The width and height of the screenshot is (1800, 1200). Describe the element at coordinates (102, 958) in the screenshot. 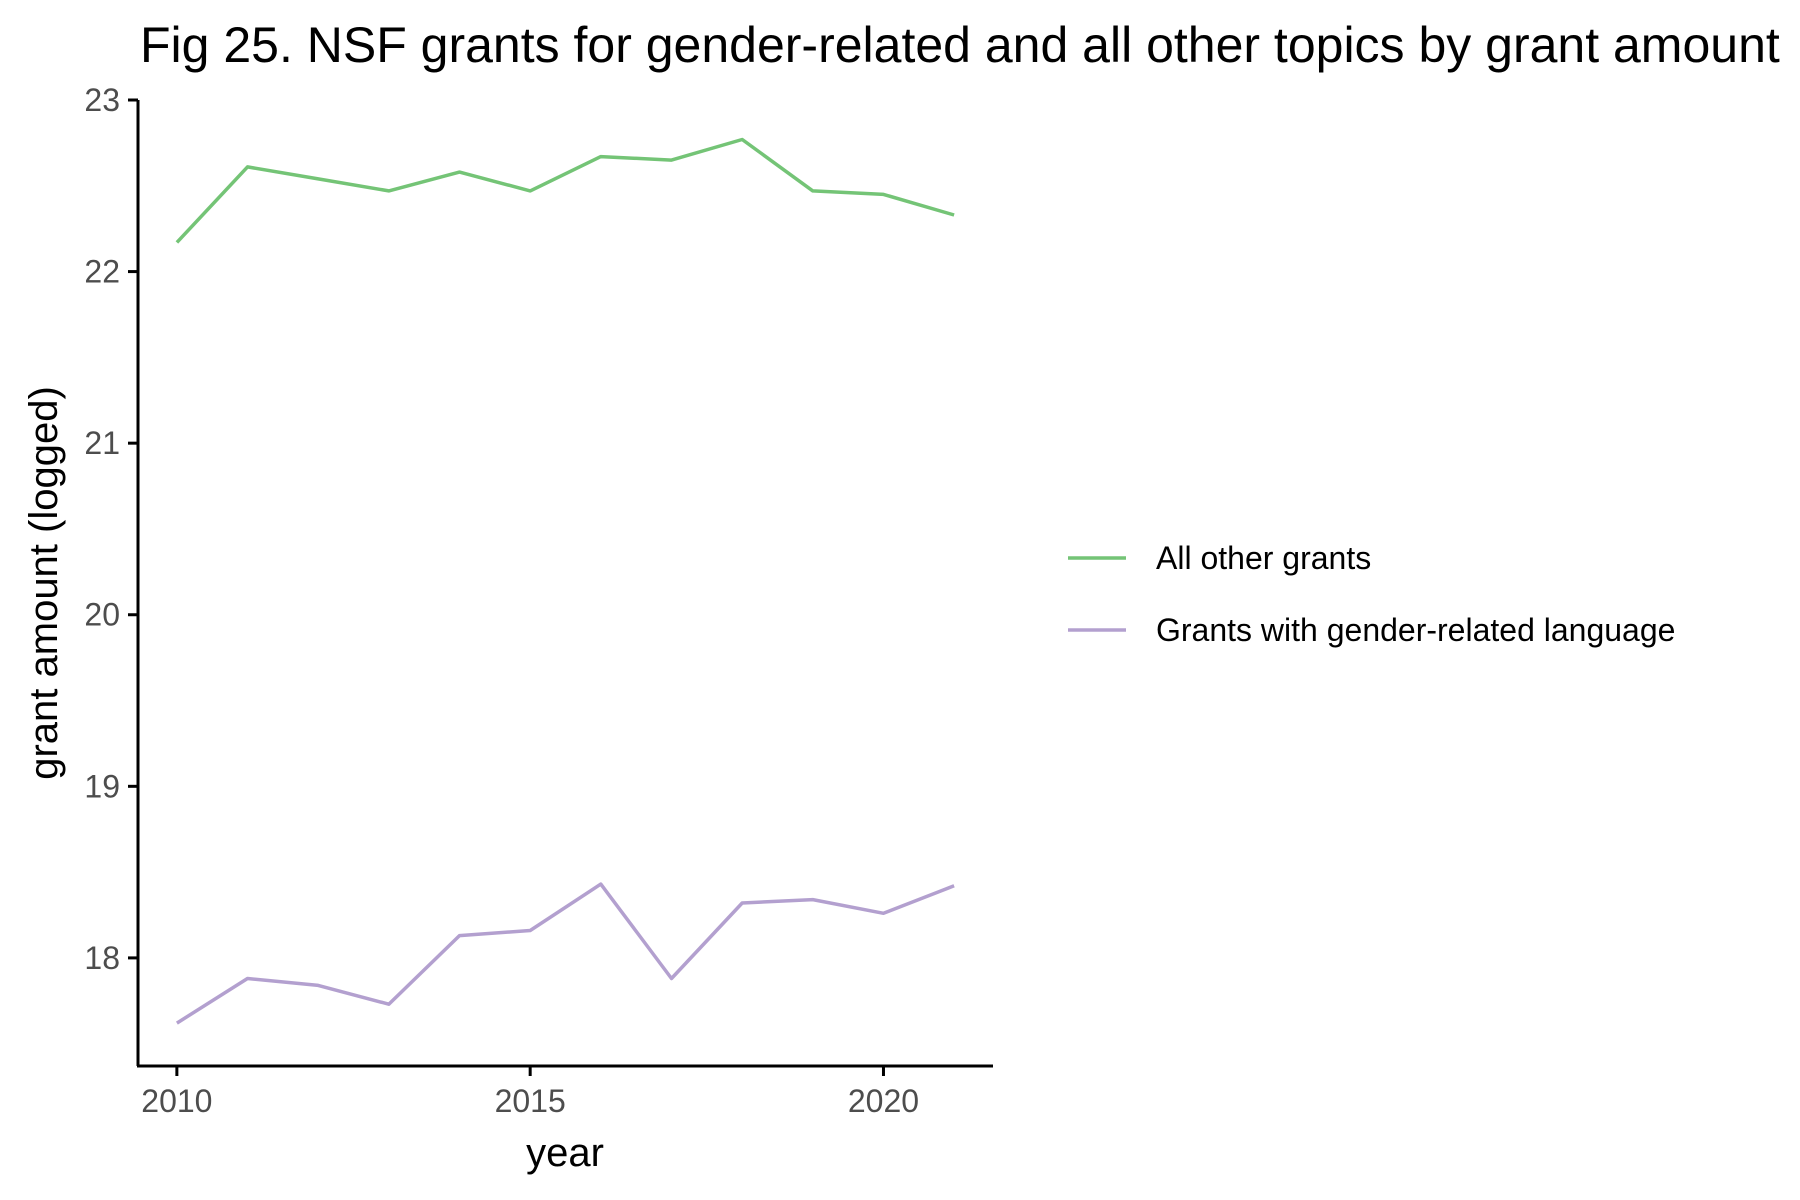

I see `y-tick-label: 18` at that location.